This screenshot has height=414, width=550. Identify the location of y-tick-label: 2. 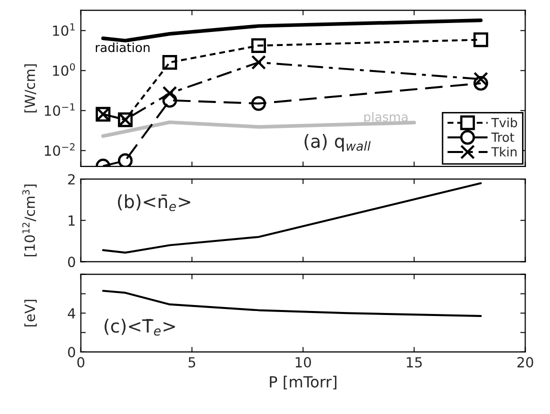
(71, 179).